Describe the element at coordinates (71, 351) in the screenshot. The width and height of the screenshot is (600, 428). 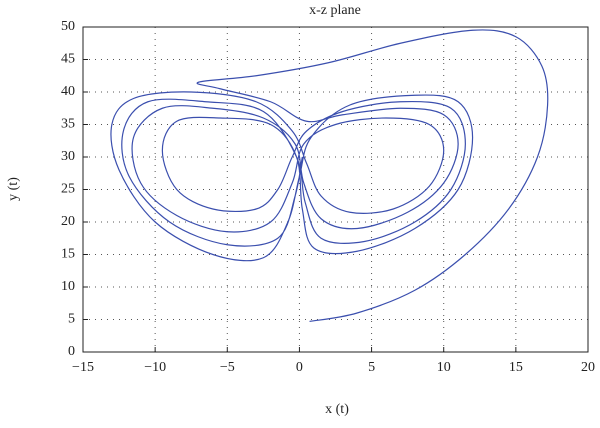
I see `y-tick-label: 0` at that location.